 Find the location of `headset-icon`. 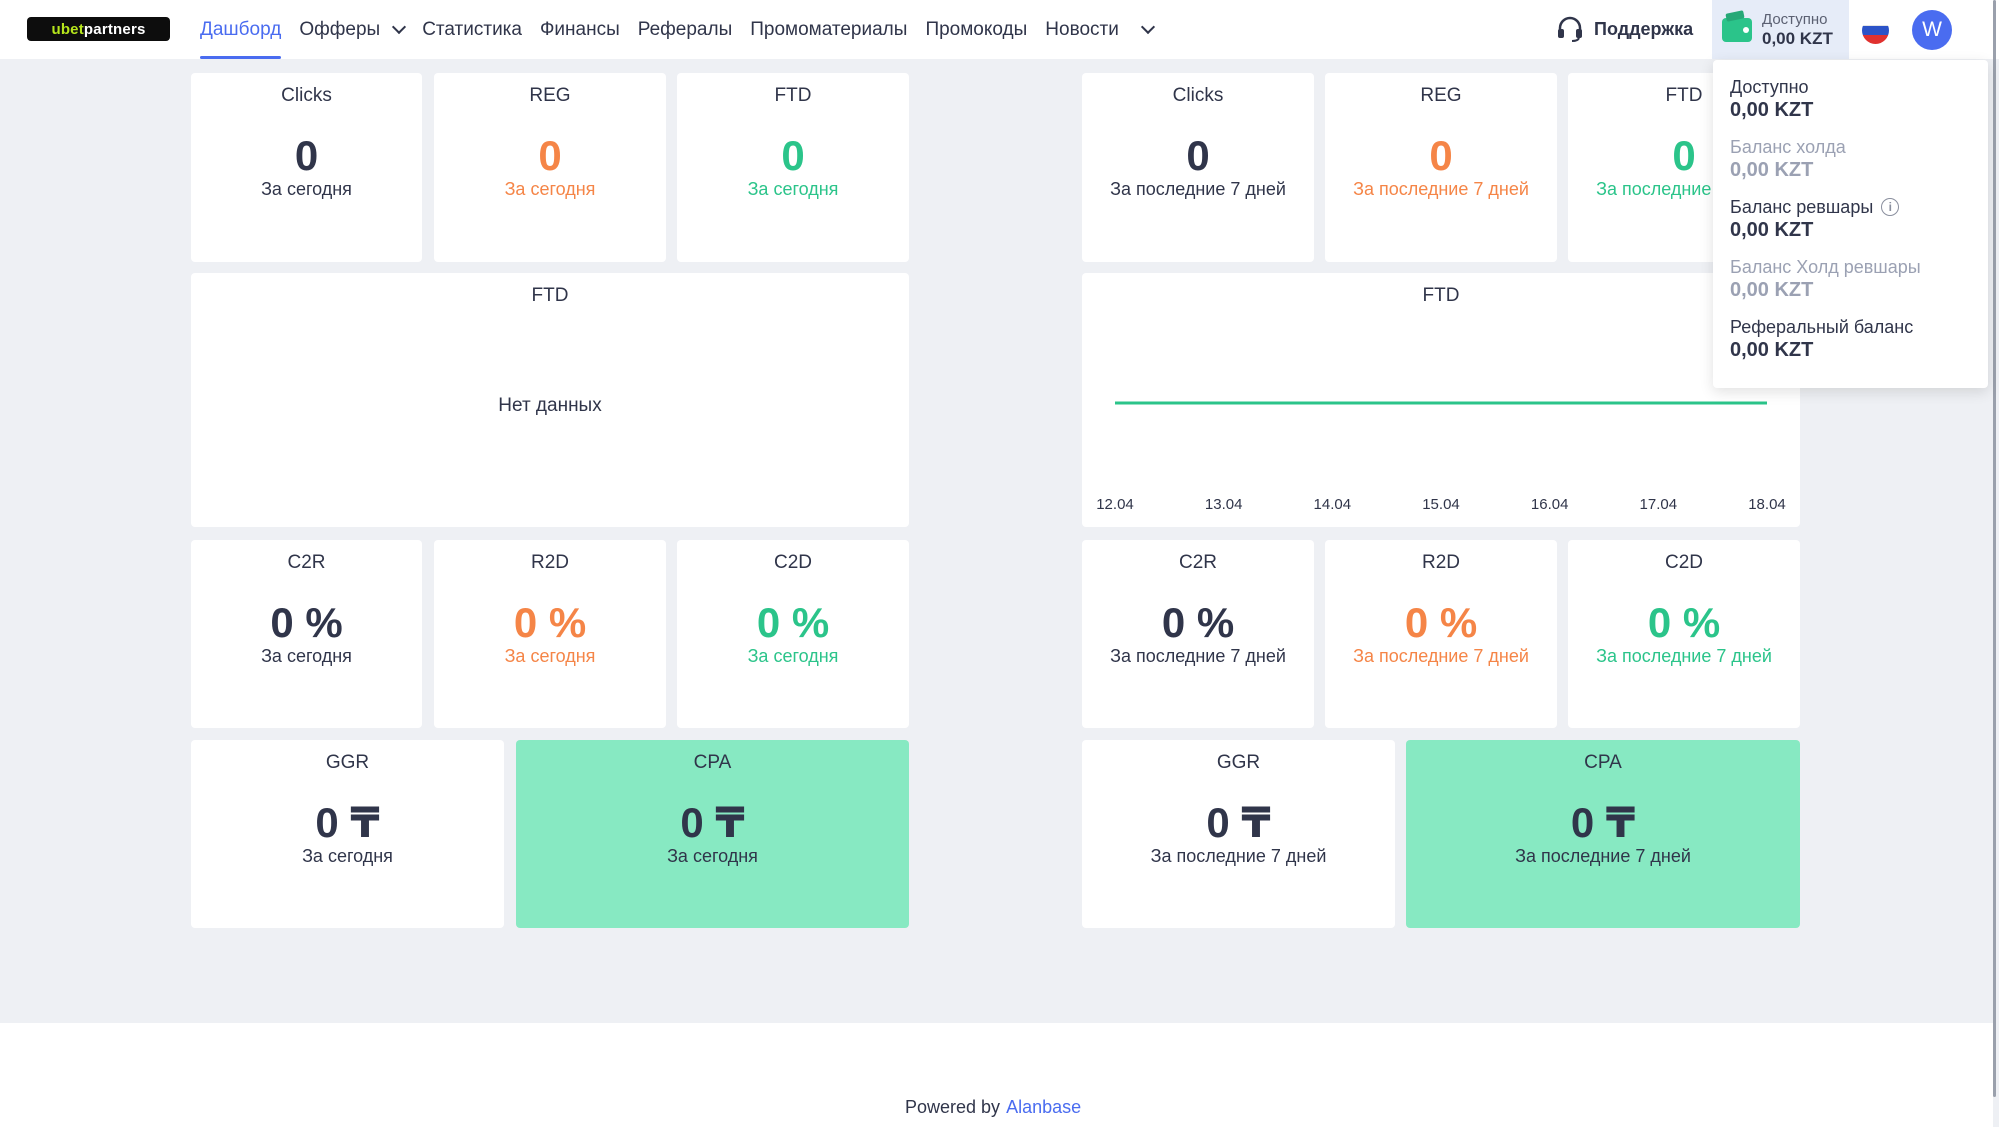

headset-icon is located at coordinates (1570, 29).